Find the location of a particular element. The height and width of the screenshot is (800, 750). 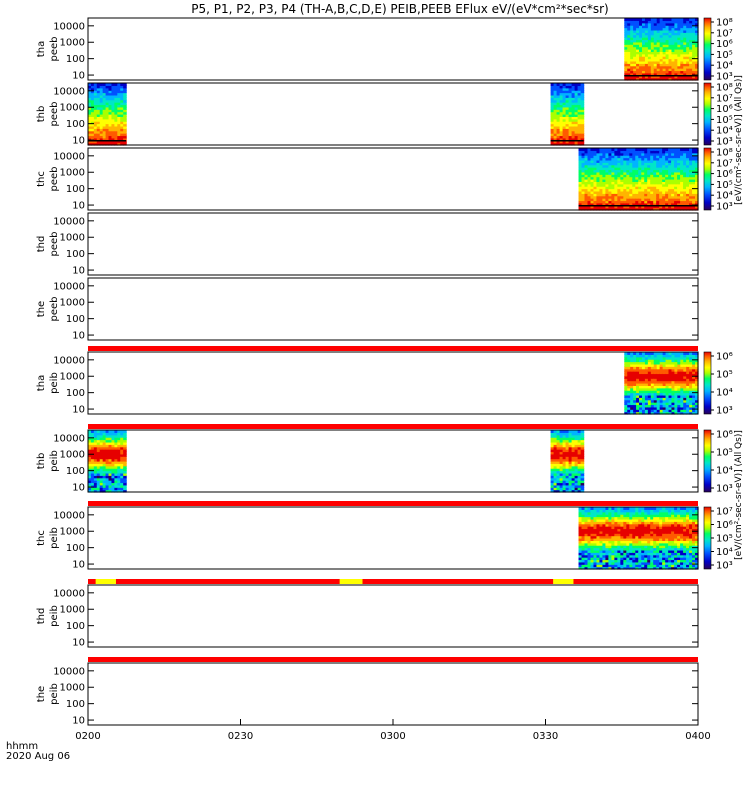

y-tick-label: 100 is located at coordinates (75, 59).